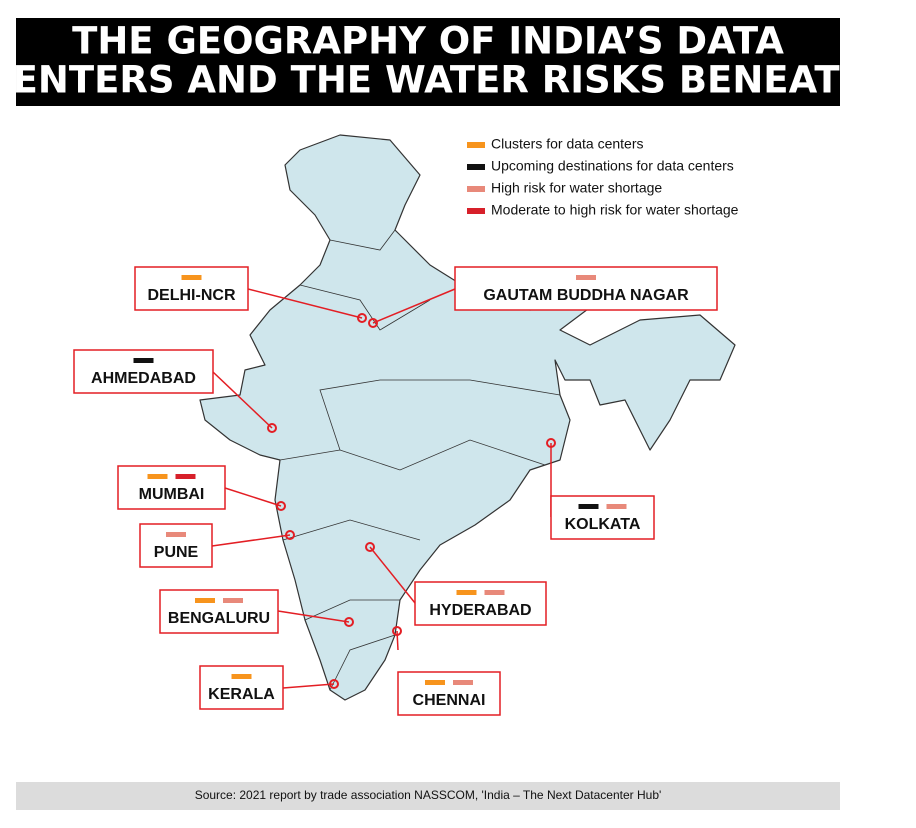  I want to click on city-name: CHENNAI, so click(449, 700).